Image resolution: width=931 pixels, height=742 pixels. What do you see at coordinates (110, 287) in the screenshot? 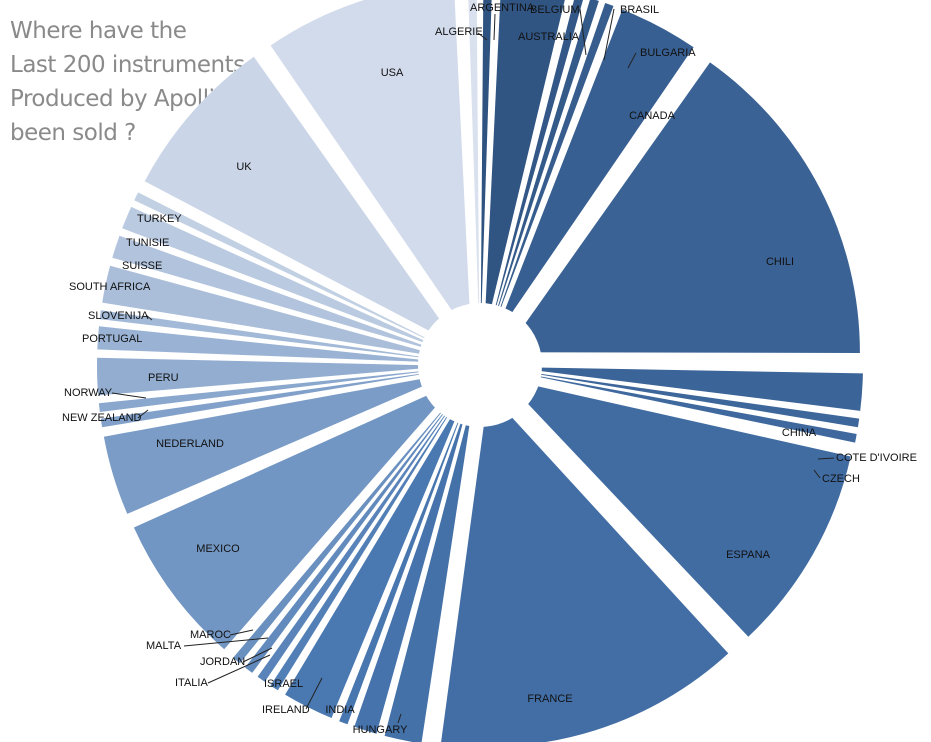
I see `slice-label-south-africa: SOUTH AFRICA` at bounding box center [110, 287].